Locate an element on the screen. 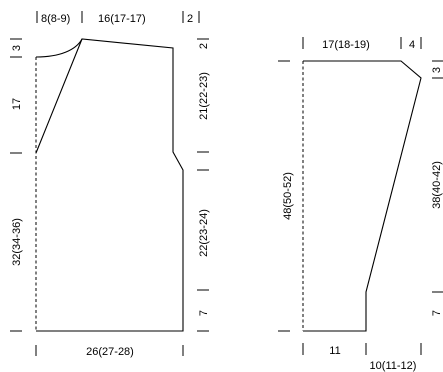  side-edge-width-label: 2 is located at coordinates (190, 19).